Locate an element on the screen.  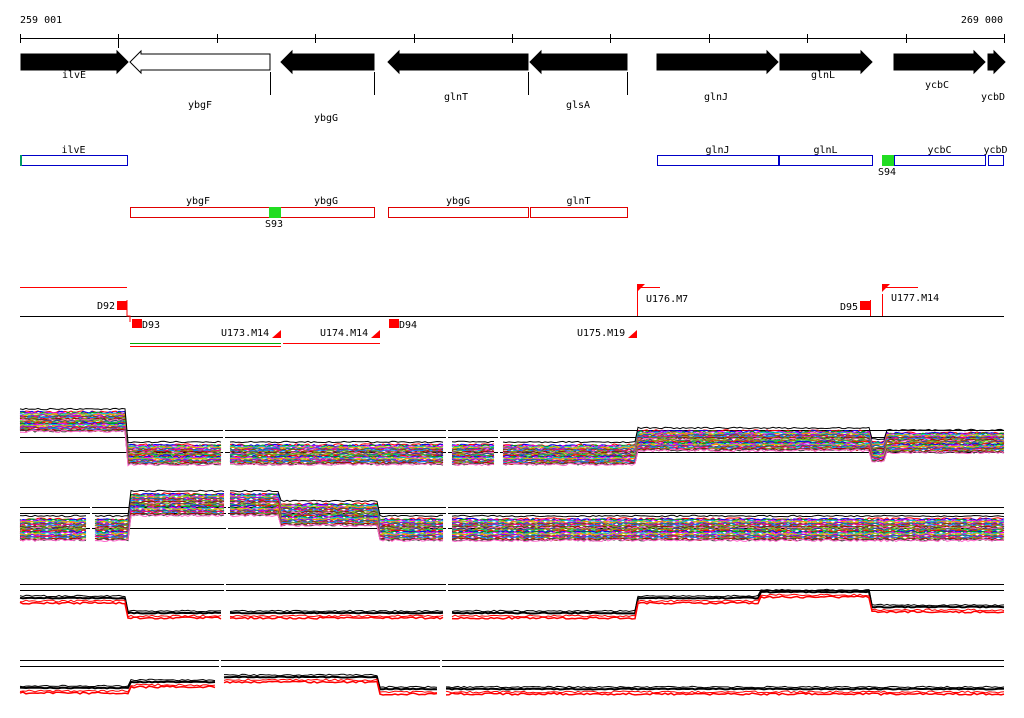
feature-label-d94: D94 is located at coordinates (408, 325).